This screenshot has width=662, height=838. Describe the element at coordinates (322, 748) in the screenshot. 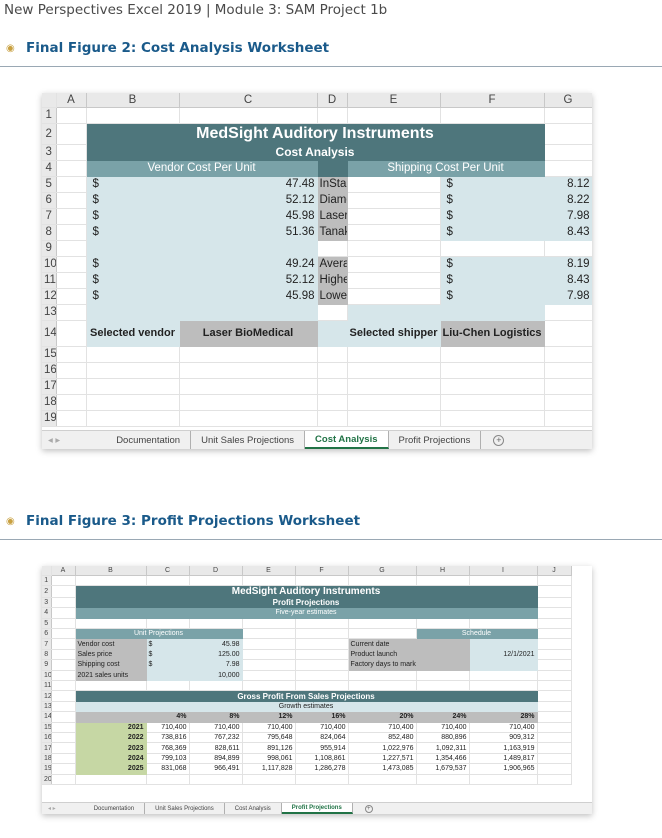

I see `gross-profit-value: 955,914` at that location.